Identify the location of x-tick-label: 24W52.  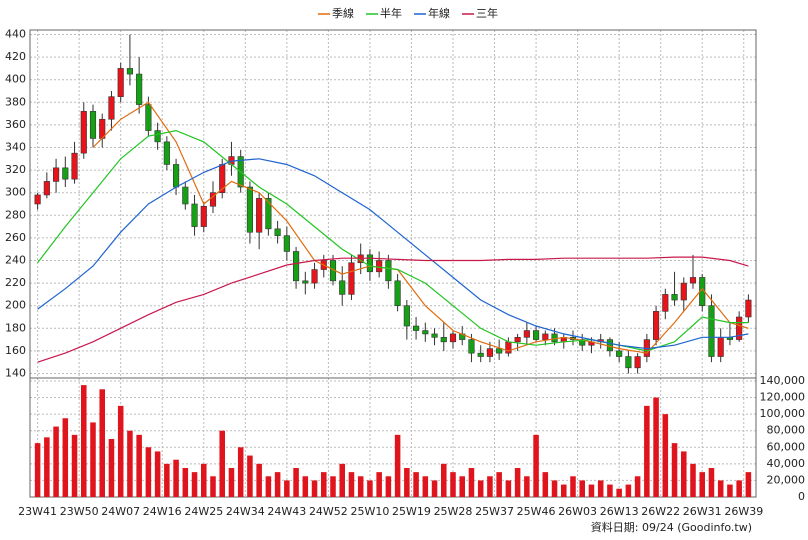
(328, 511).